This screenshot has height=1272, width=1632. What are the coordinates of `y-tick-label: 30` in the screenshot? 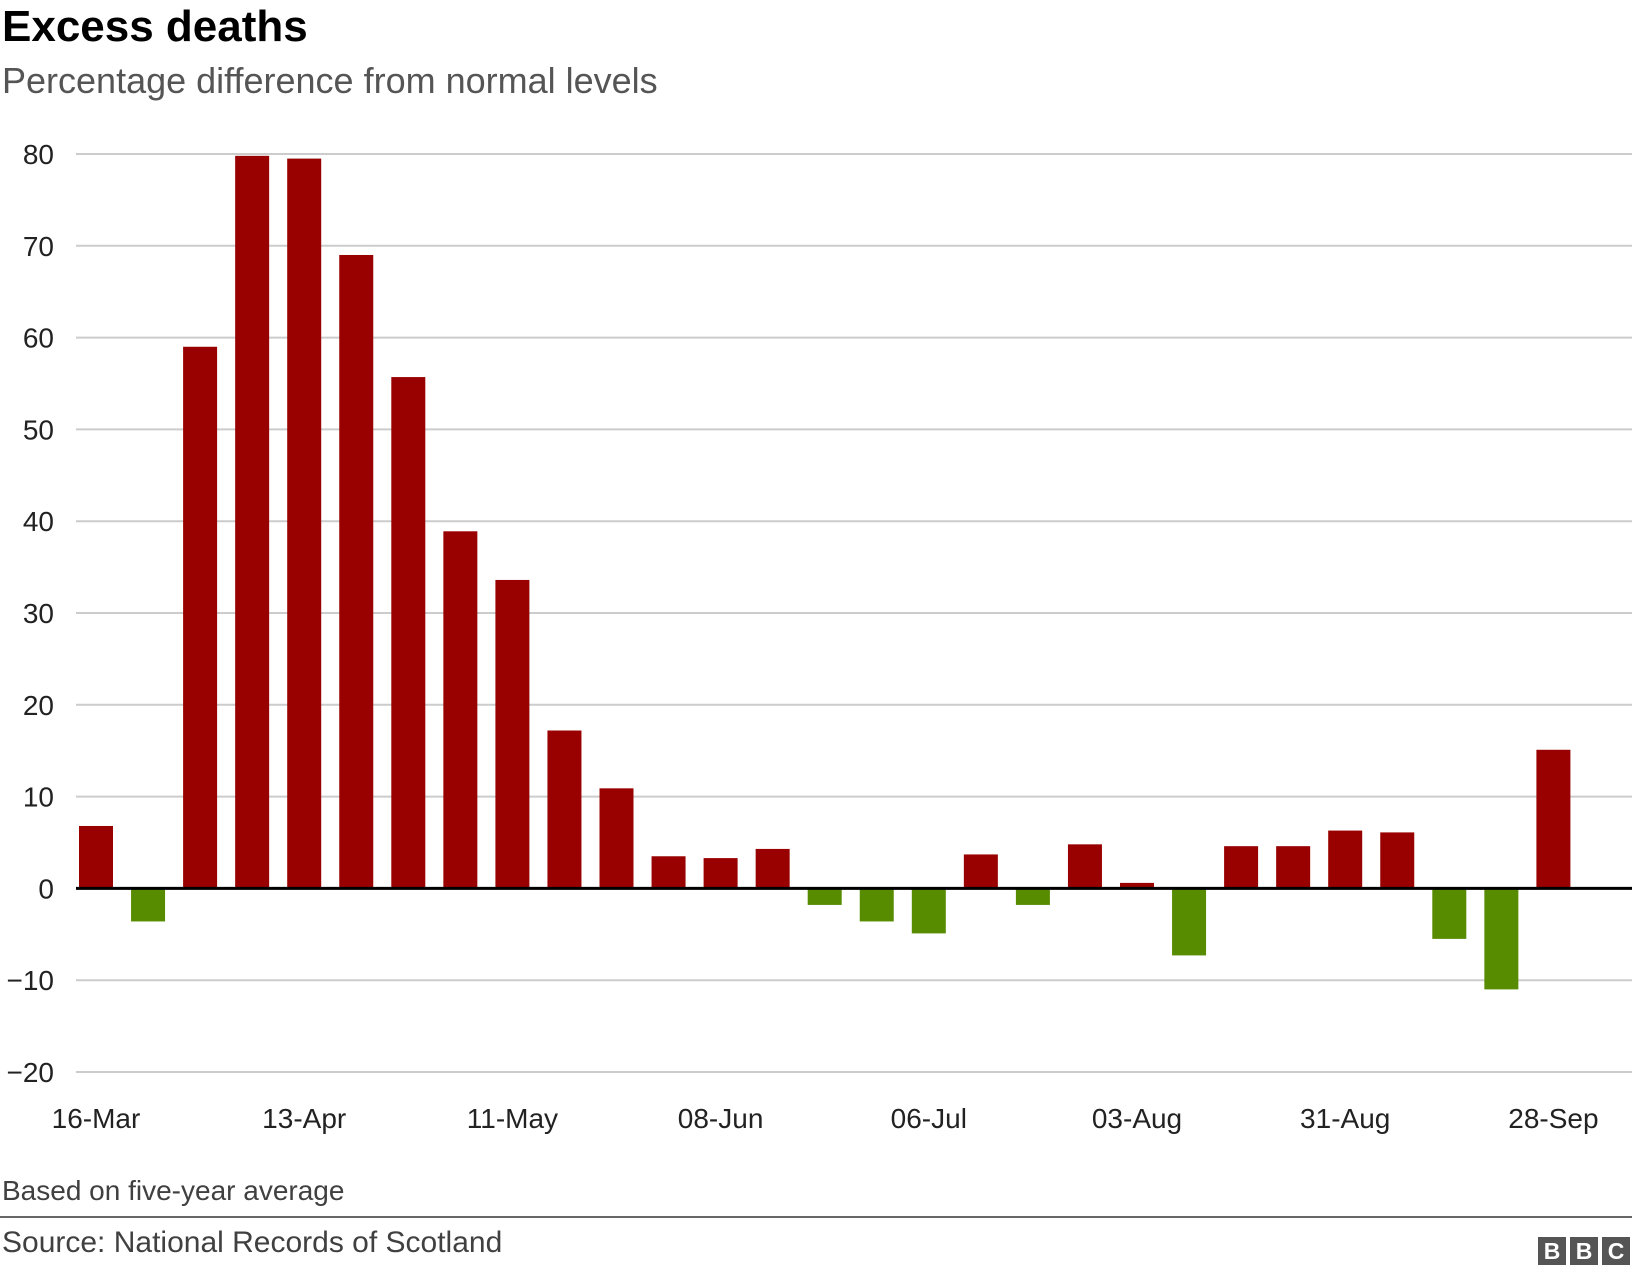 It's located at (38, 613).